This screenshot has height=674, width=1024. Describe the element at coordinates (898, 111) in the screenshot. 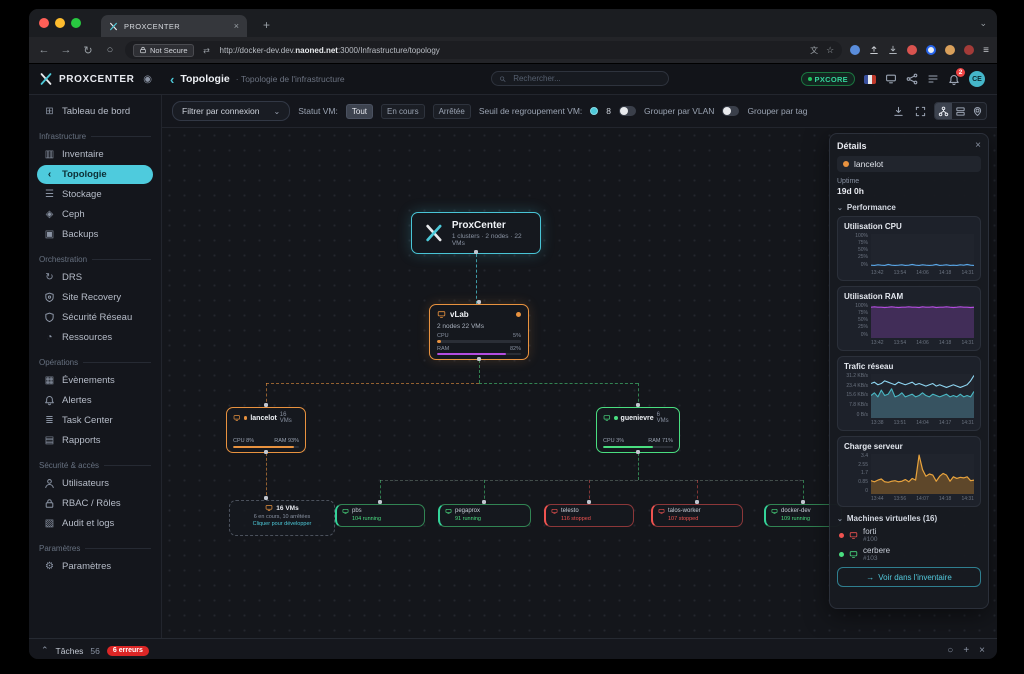

I see `export-download-icon` at that location.